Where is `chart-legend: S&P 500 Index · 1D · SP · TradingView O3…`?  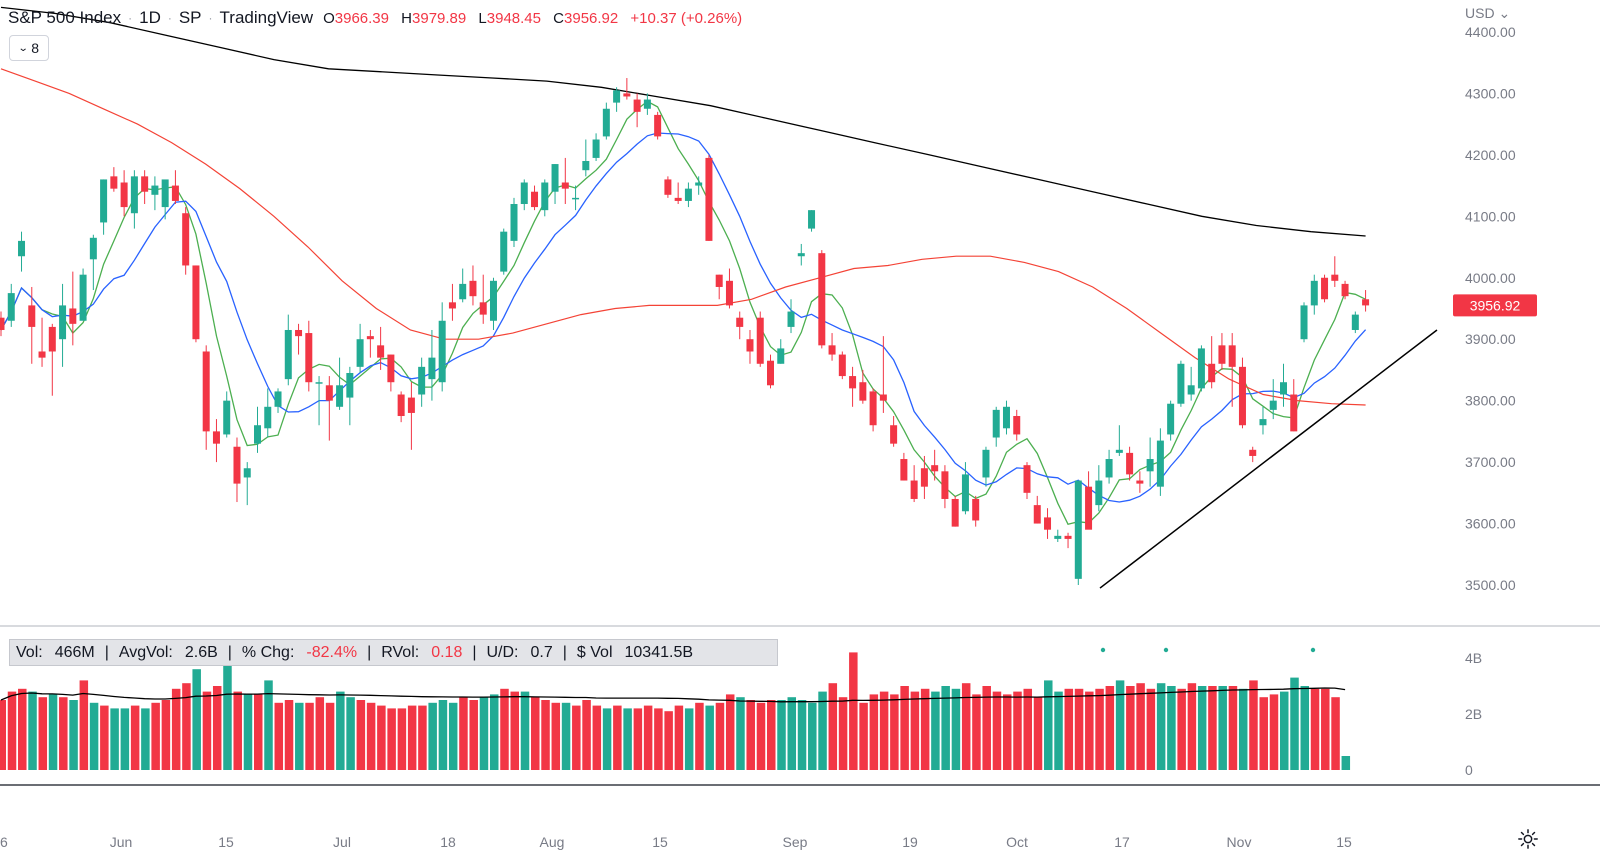
chart-legend: S&P 500 Index · 1D · SP · TradingView O3… is located at coordinates (379, 18).